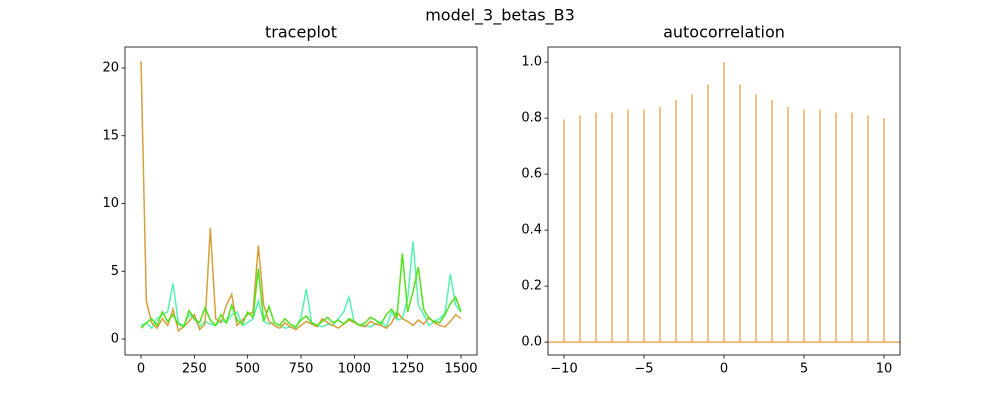 The width and height of the screenshot is (1000, 400). Describe the element at coordinates (643, 369) in the screenshot. I see `x-tick-label: −5` at that location.